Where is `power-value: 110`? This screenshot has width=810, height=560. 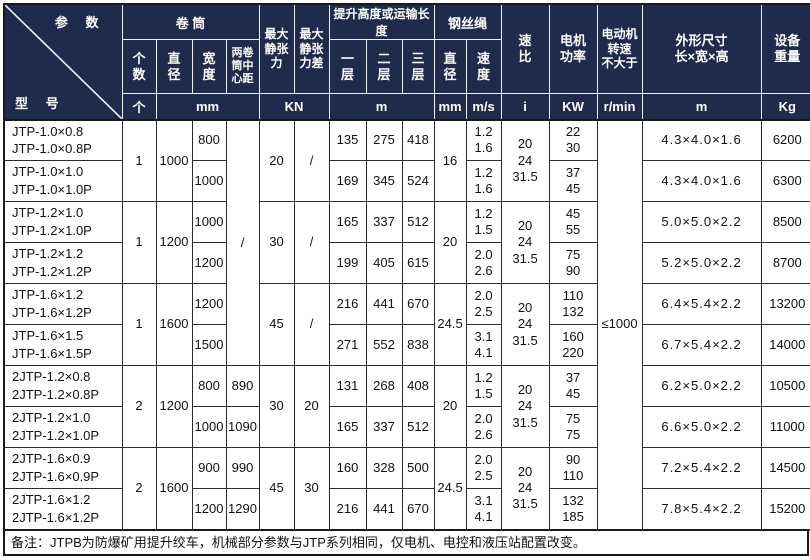
power-value: 110 is located at coordinates (573, 295).